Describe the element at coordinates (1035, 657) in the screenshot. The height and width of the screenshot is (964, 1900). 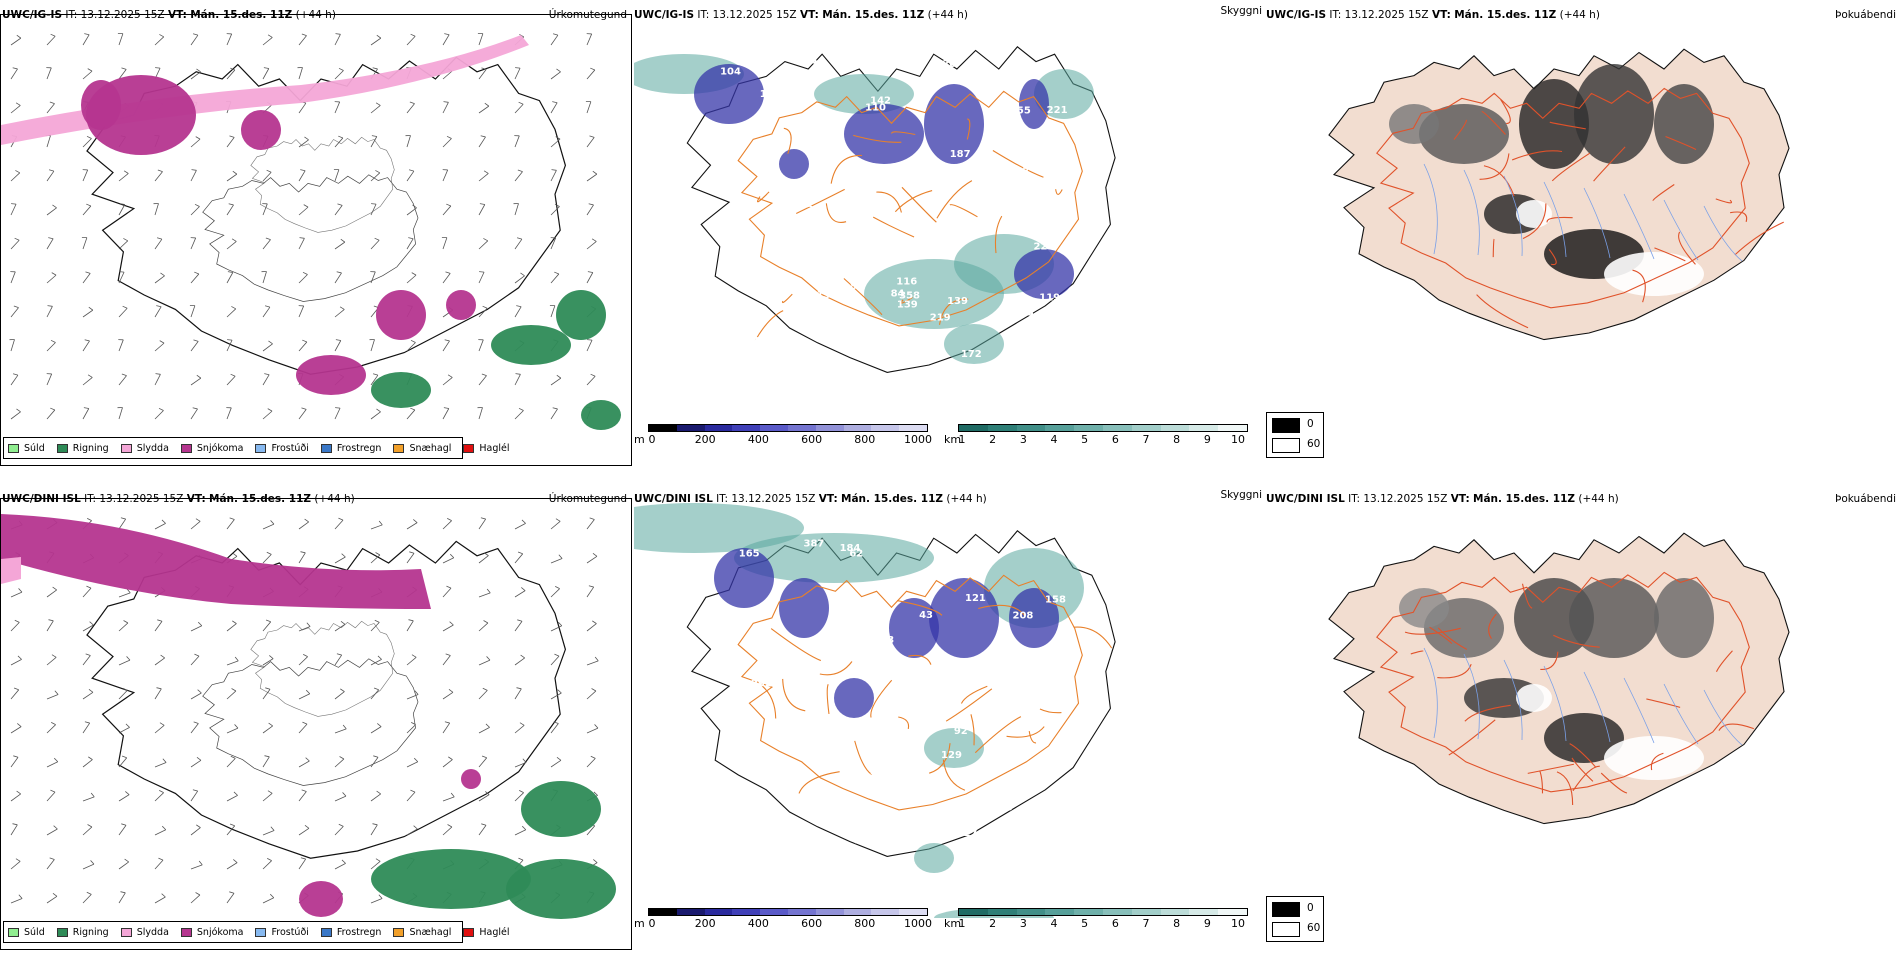
I see `ceiling-value: 141` at that location.